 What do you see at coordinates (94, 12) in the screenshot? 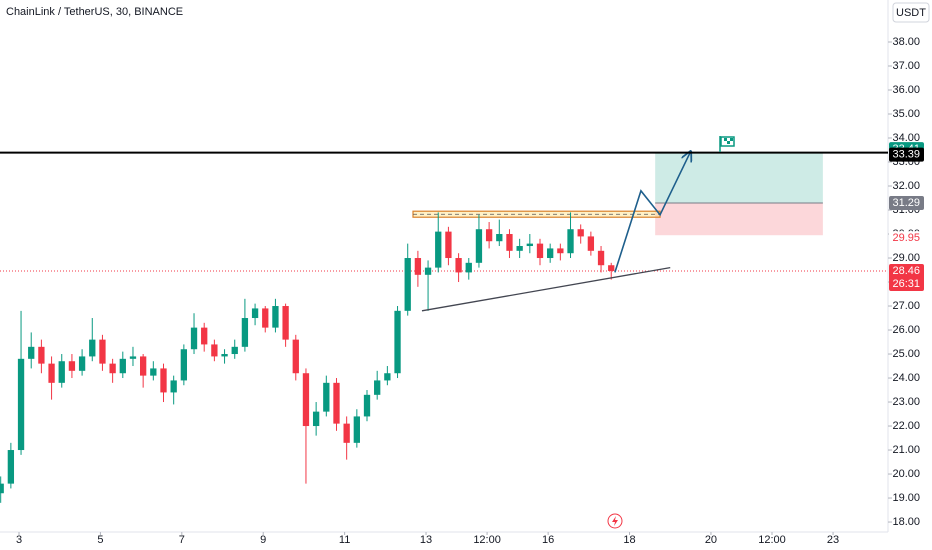
I see `chart-title: ChainLink / TetherUS, 30, BINANCE` at bounding box center [94, 12].